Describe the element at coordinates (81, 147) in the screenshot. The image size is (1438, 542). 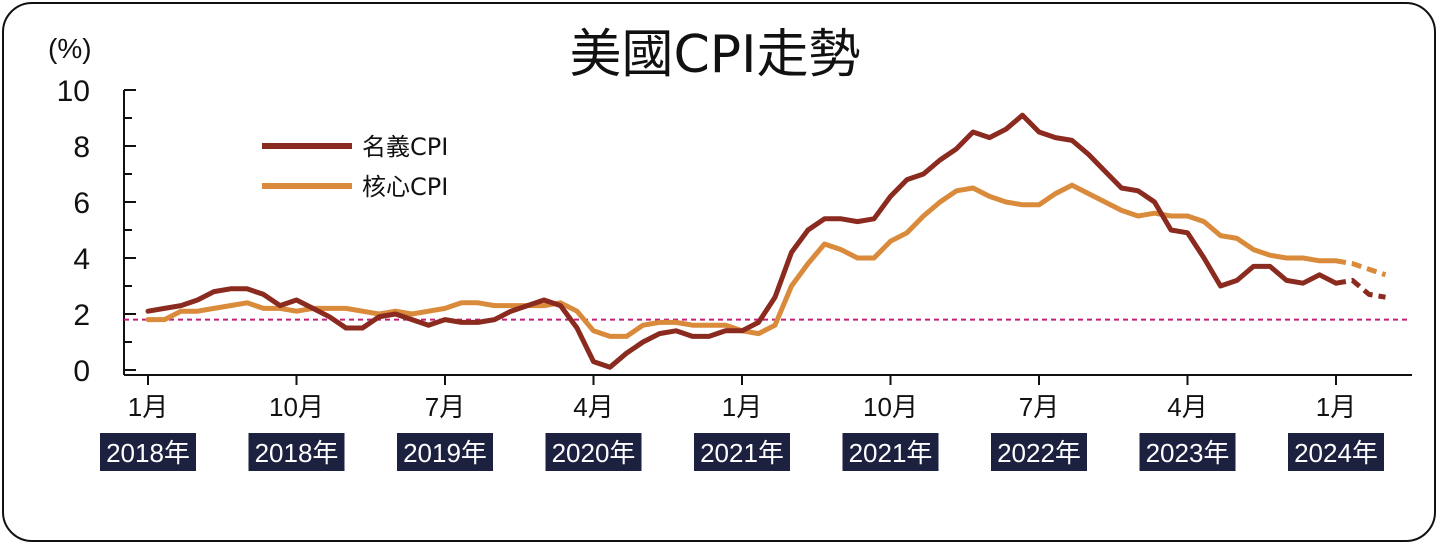
I see `y-tick-label: 8` at that location.